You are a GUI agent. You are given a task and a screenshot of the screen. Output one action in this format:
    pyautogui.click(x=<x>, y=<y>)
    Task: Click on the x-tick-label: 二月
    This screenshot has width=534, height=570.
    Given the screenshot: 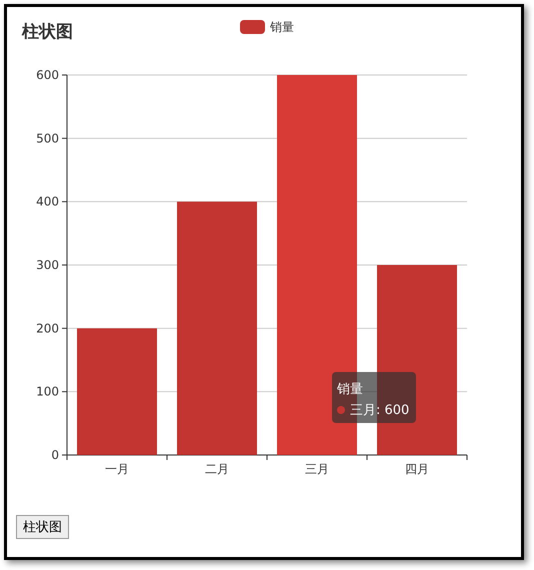 What is the action you would take?
    pyautogui.click(x=217, y=469)
    